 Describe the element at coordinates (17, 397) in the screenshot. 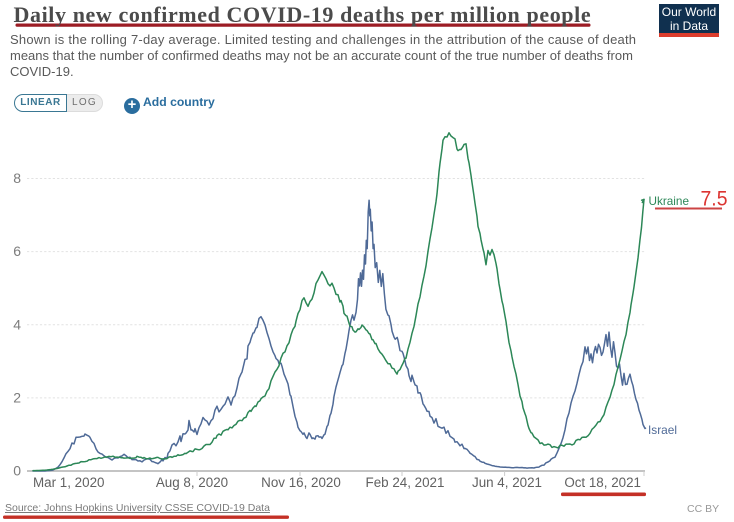

I see `svg-text: 2` at that location.